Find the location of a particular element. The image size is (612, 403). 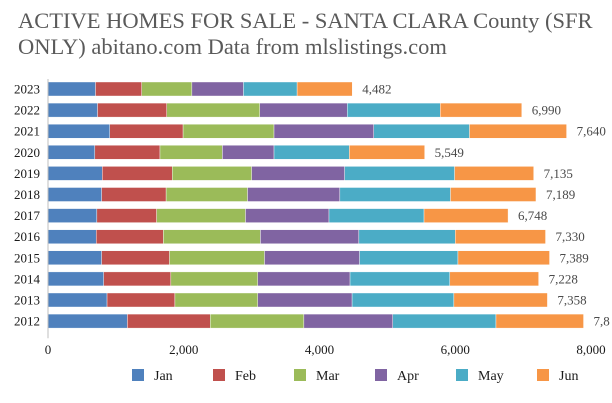

bar-segment-mar-2018 is located at coordinates (206, 194).